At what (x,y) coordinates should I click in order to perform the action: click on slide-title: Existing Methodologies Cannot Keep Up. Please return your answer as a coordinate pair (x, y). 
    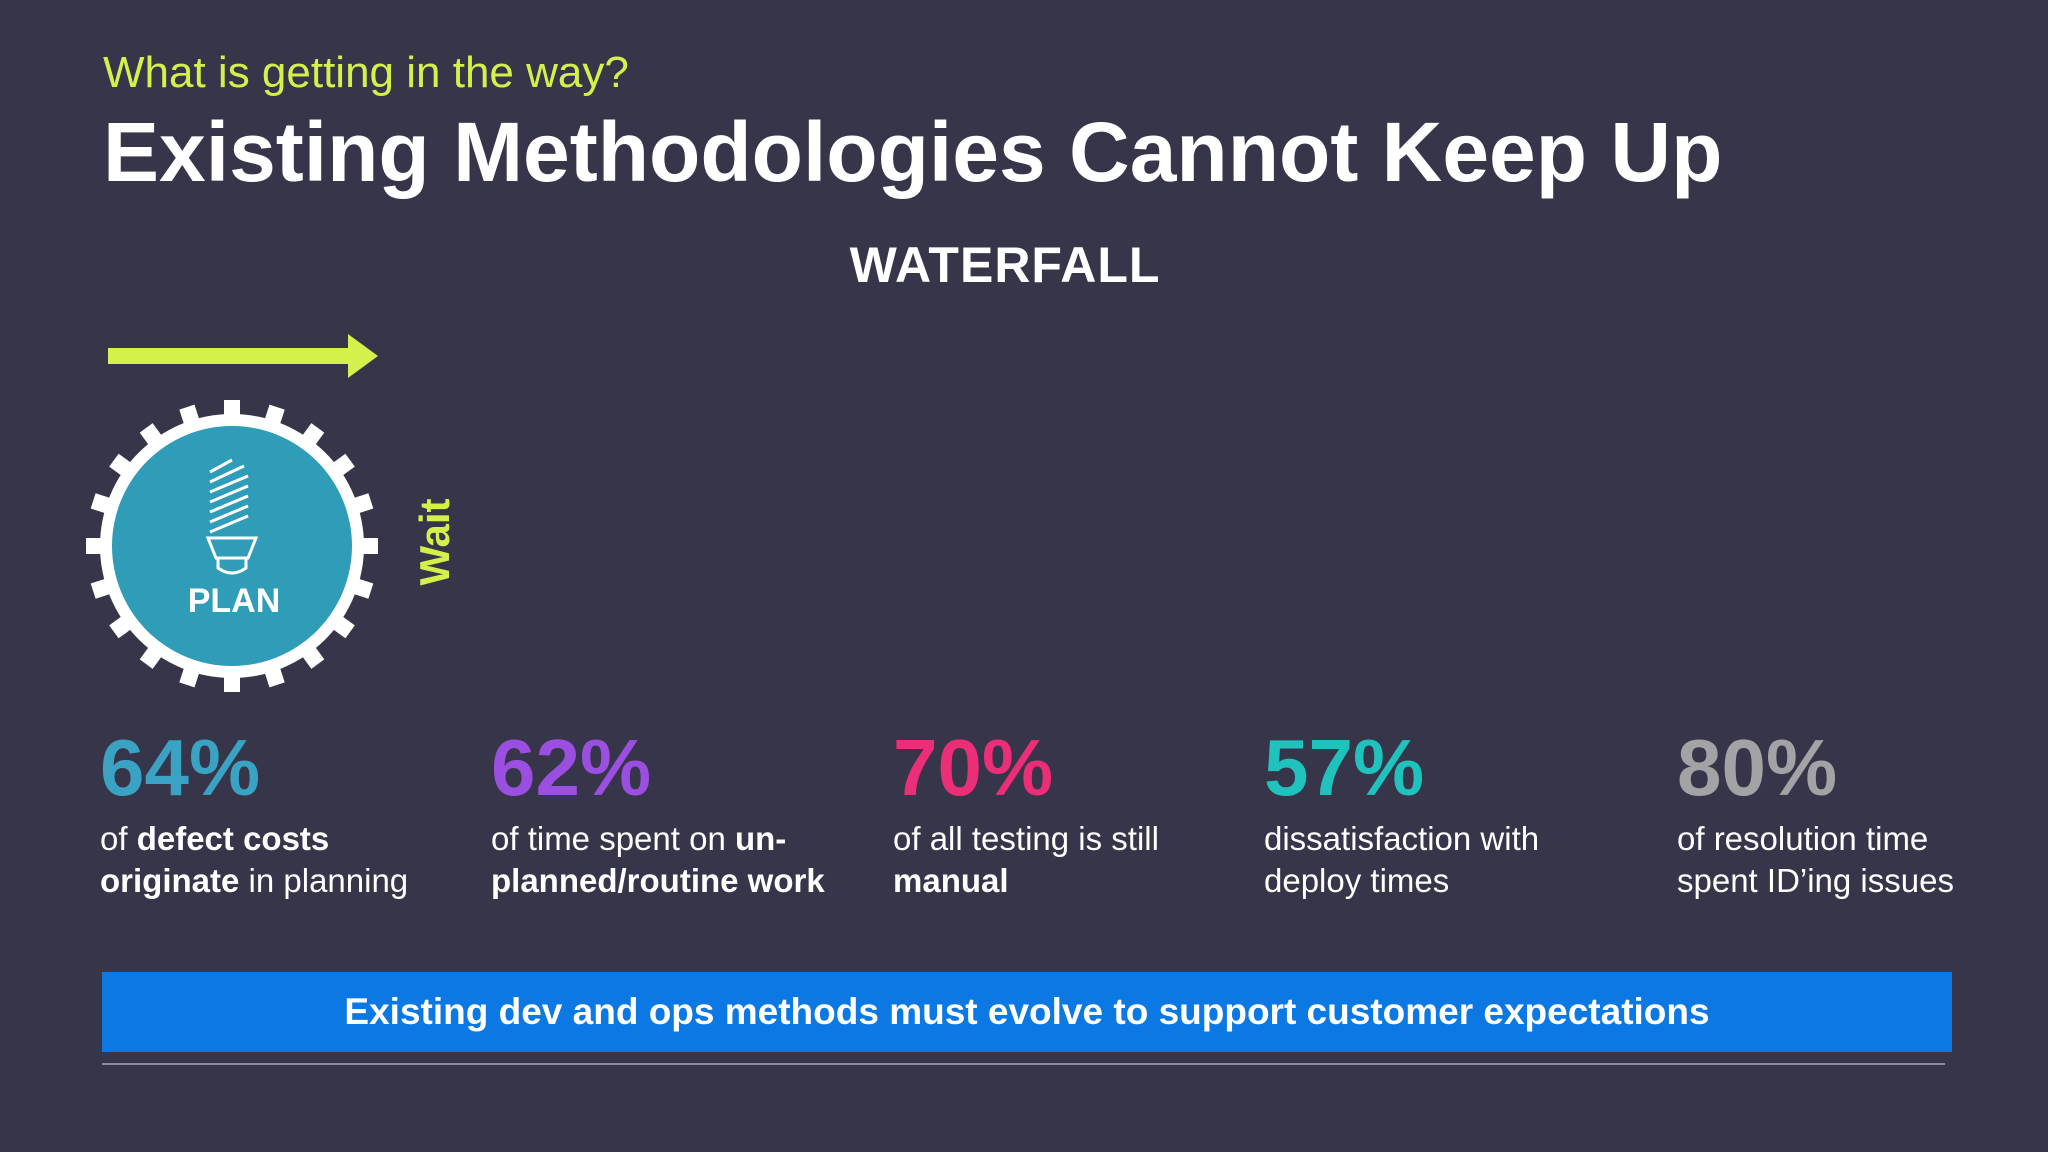
    Looking at the image, I should click on (913, 152).